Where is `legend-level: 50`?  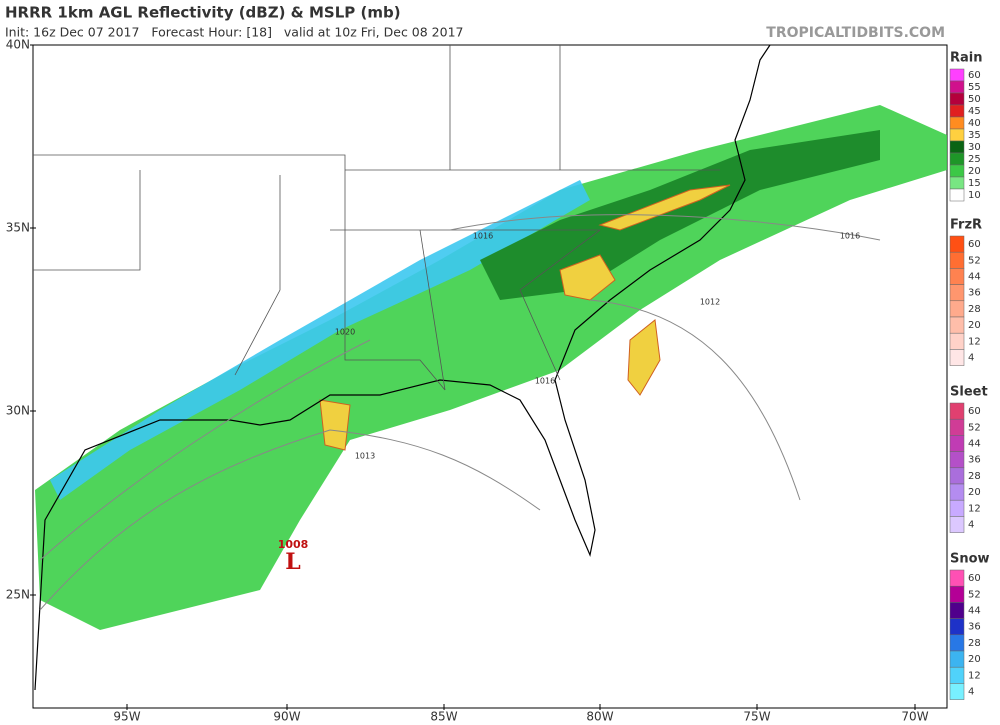 legend-level: 50 is located at coordinates (974, 99).